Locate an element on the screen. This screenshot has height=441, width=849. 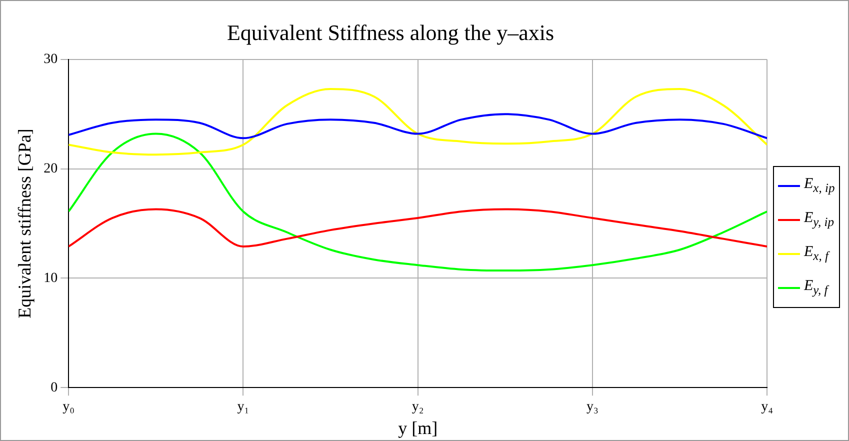
x-tick-label: y₄ is located at coordinates (767, 407).